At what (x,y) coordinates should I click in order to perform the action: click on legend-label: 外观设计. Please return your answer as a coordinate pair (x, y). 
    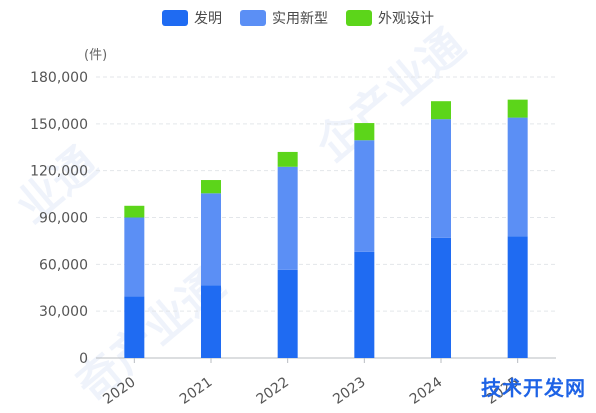
    Looking at the image, I should click on (406, 19).